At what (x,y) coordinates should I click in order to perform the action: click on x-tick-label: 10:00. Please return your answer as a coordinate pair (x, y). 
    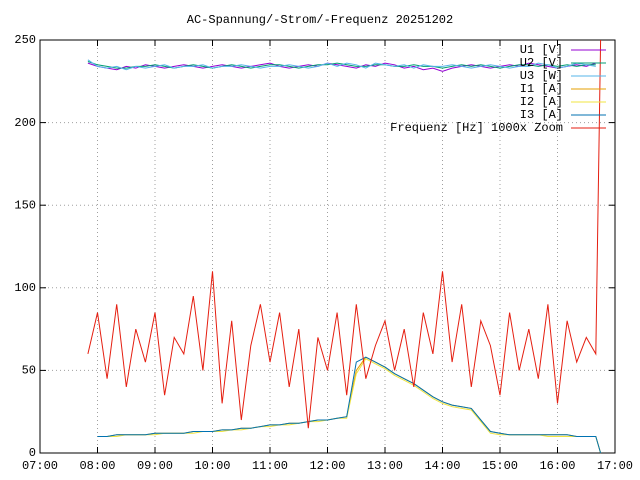
    Looking at the image, I should click on (212, 466).